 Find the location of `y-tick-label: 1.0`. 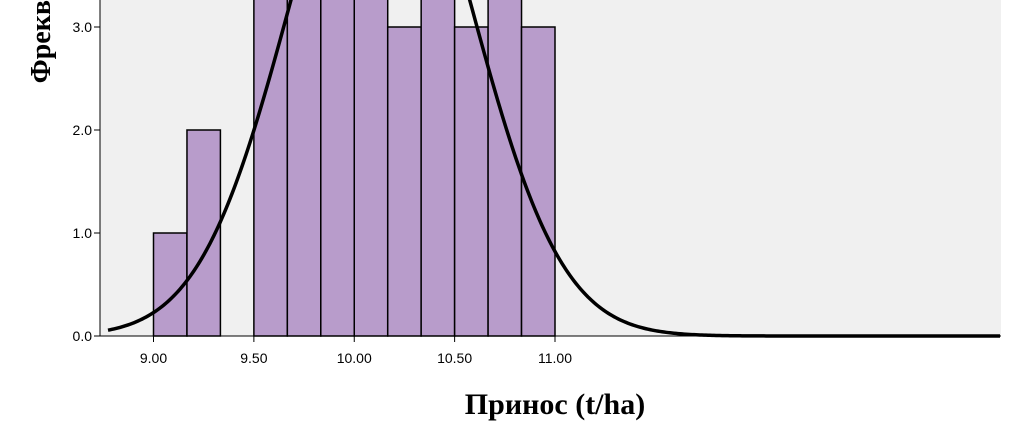

y-tick-label: 1.0 is located at coordinates (83, 233).